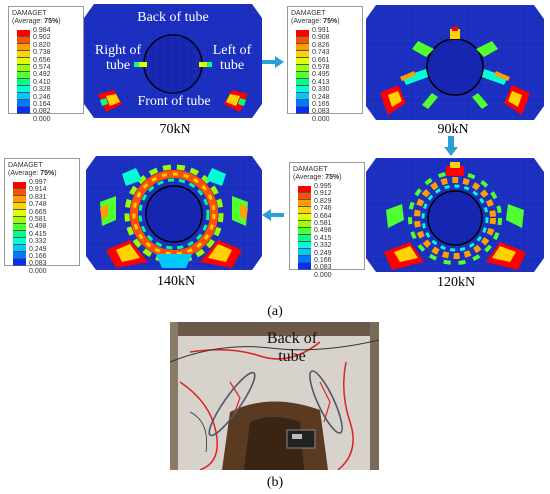 The width and height of the screenshot is (550, 494). What do you see at coordinates (321, 82) in the screenshot?
I see `legend-value: 0.413` at bounding box center [321, 82].